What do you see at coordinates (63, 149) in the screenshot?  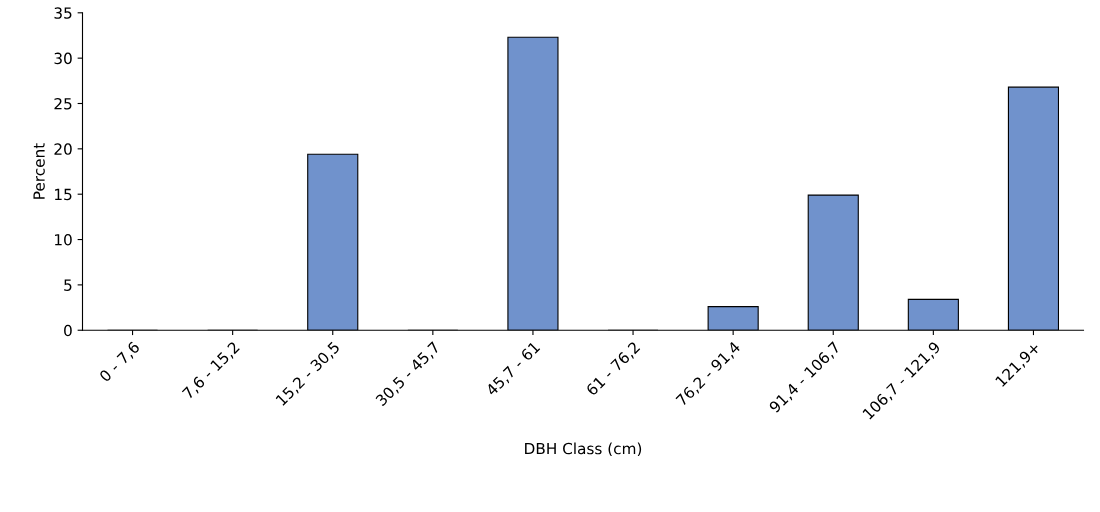 I see `y-tick-label: 20` at bounding box center [63, 149].